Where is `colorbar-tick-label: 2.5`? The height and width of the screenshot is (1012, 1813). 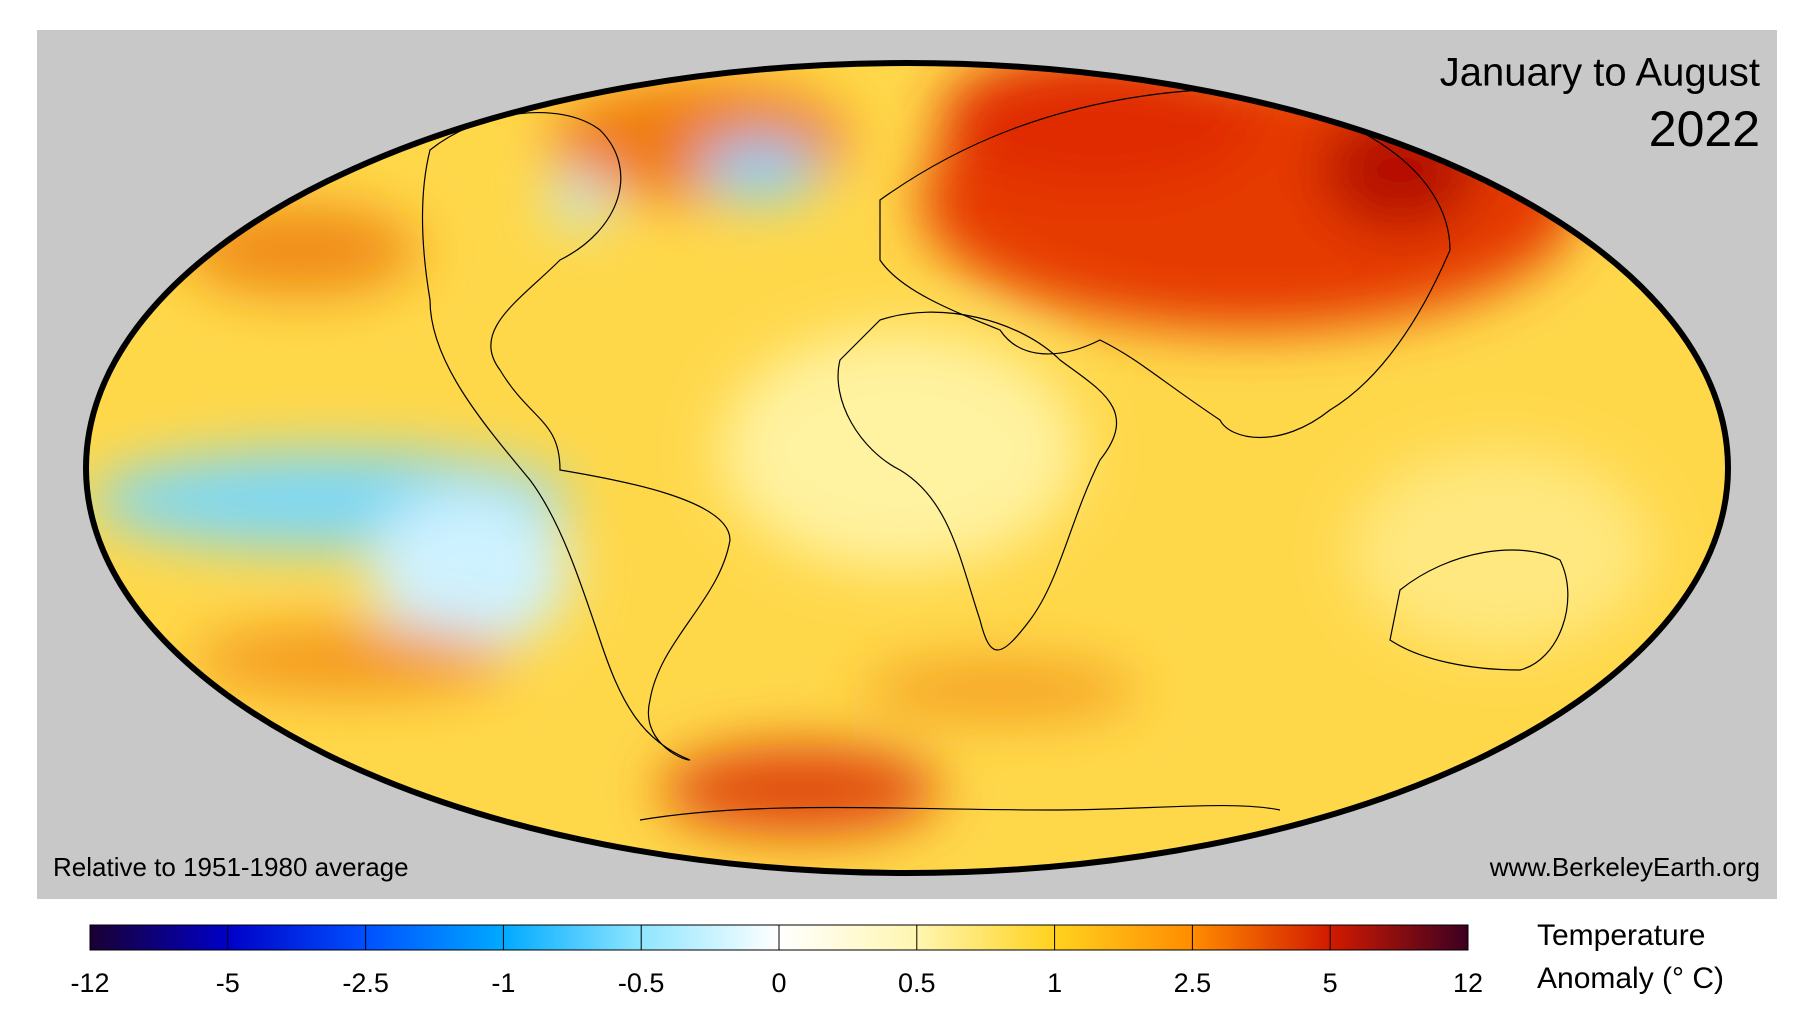 colorbar-tick-label: 2.5 is located at coordinates (1193, 983).